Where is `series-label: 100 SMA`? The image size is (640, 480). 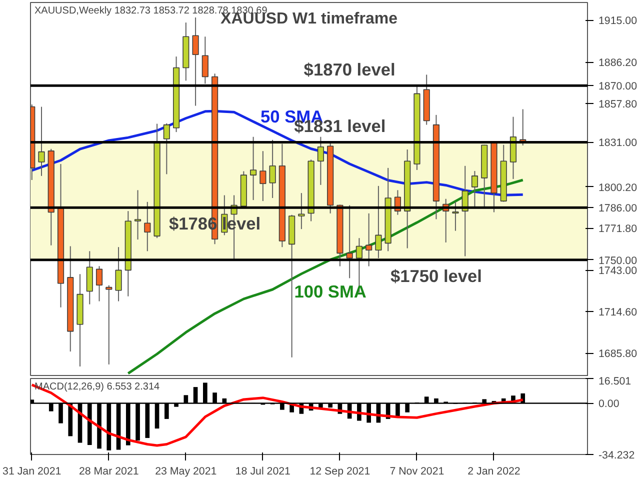
series-label: 100 SMA is located at coordinates (330, 292).